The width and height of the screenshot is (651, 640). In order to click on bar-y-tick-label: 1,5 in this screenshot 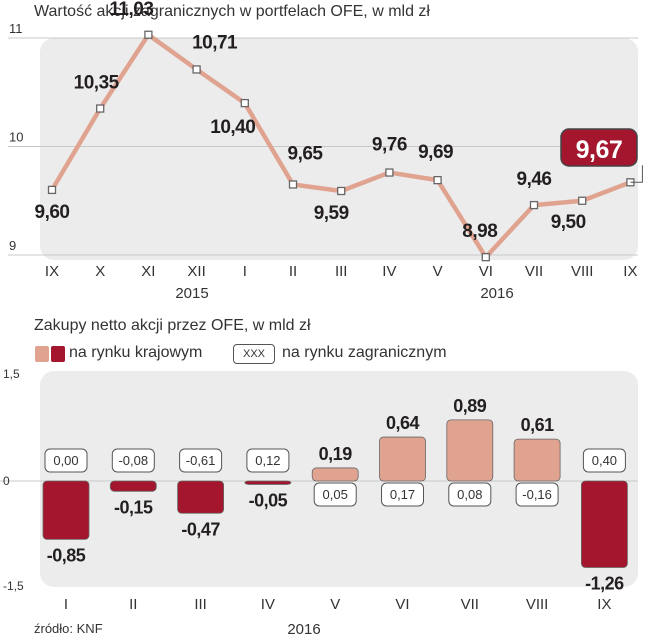, I will do `click(11, 374)`.